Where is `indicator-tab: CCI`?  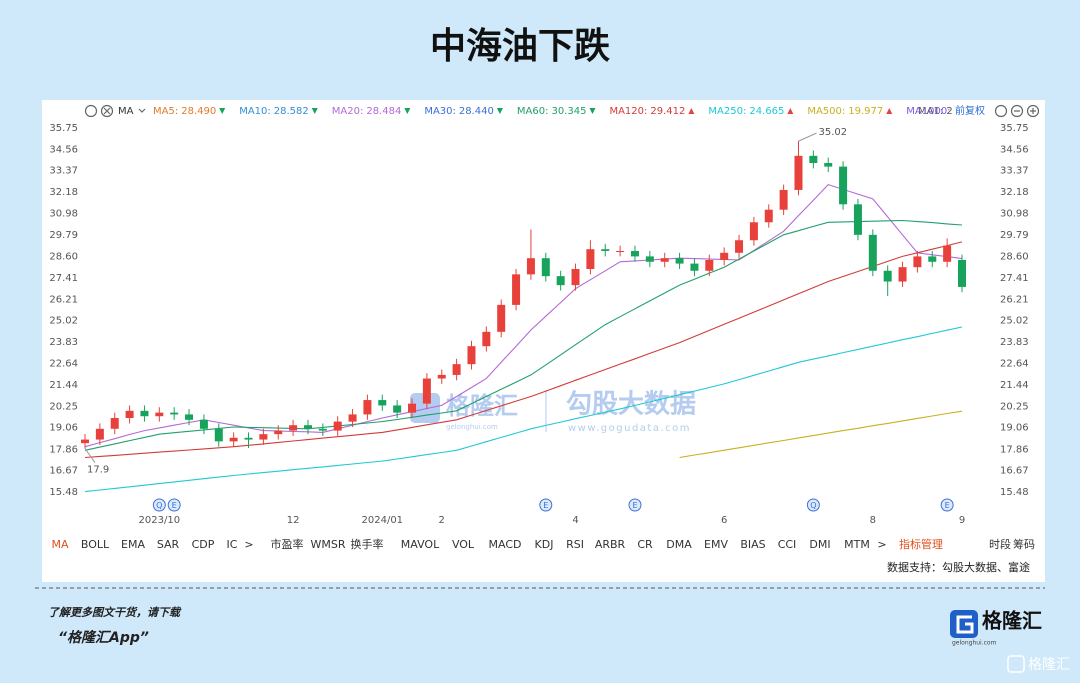
indicator-tab: CCI is located at coordinates (787, 544).